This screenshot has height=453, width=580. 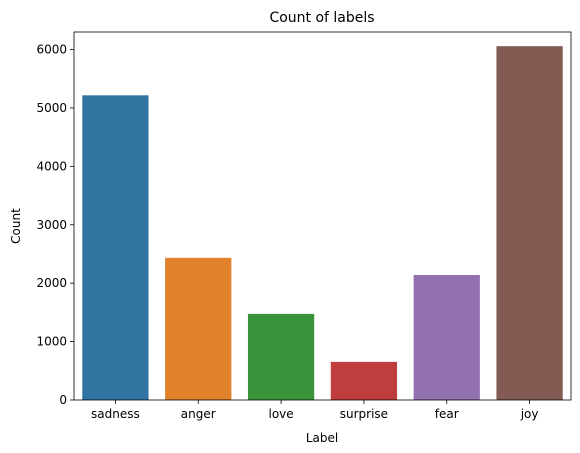 What do you see at coordinates (198, 414) in the screenshot?
I see `x-tick-label-anger: anger` at bounding box center [198, 414].